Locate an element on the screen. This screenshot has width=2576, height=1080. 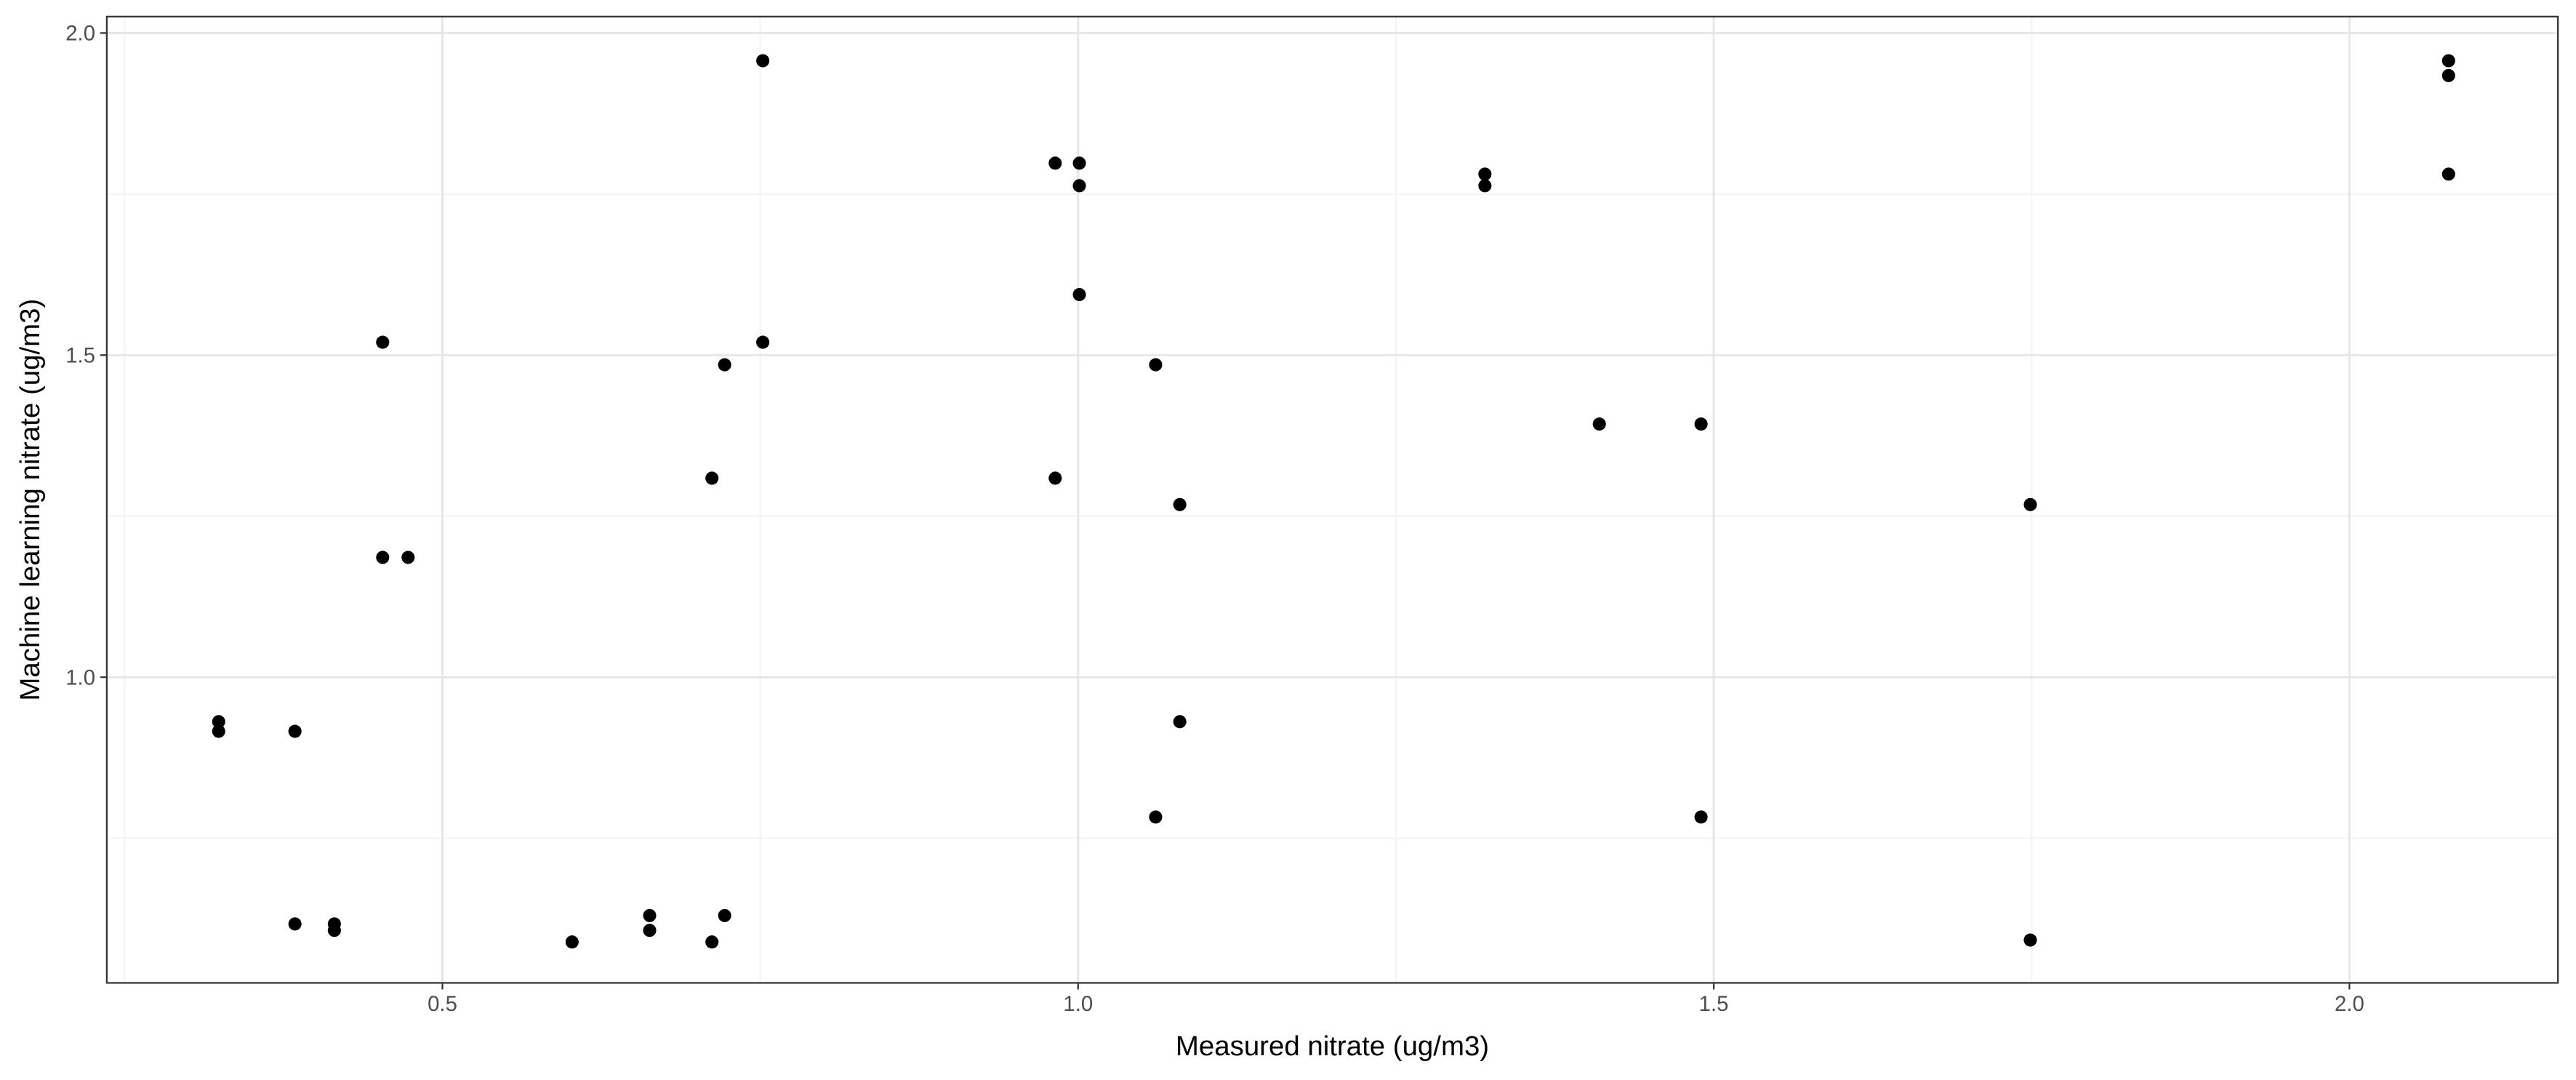
x-tick-label: 1.5 is located at coordinates (1714, 1004).